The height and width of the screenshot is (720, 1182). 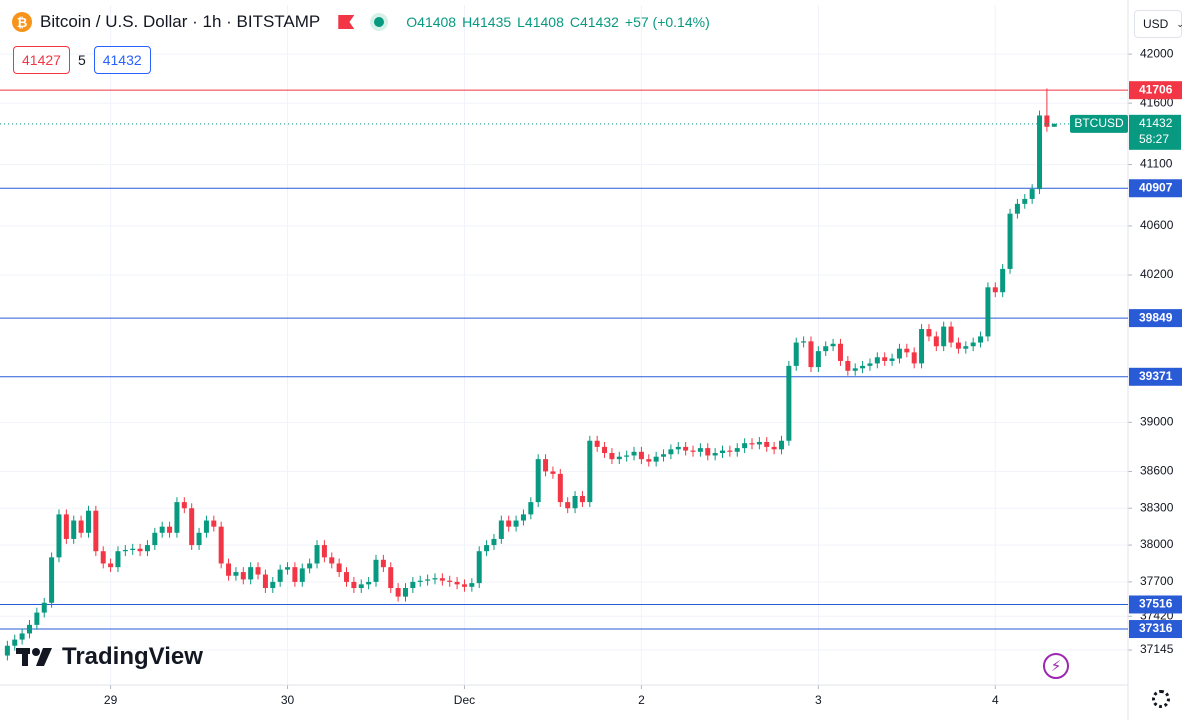 I want to click on symbol-tag, so click(x=1099, y=123).